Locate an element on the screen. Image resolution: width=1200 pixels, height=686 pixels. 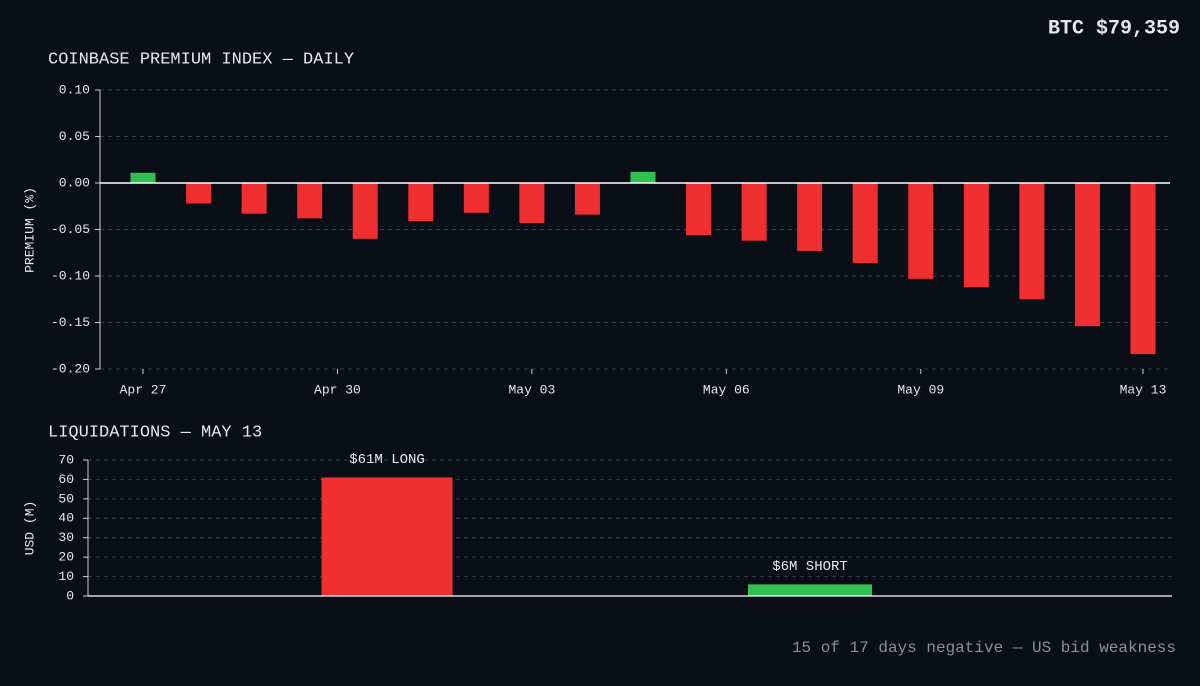
y-tick-label: 70 is located at coordinates (66, 459).